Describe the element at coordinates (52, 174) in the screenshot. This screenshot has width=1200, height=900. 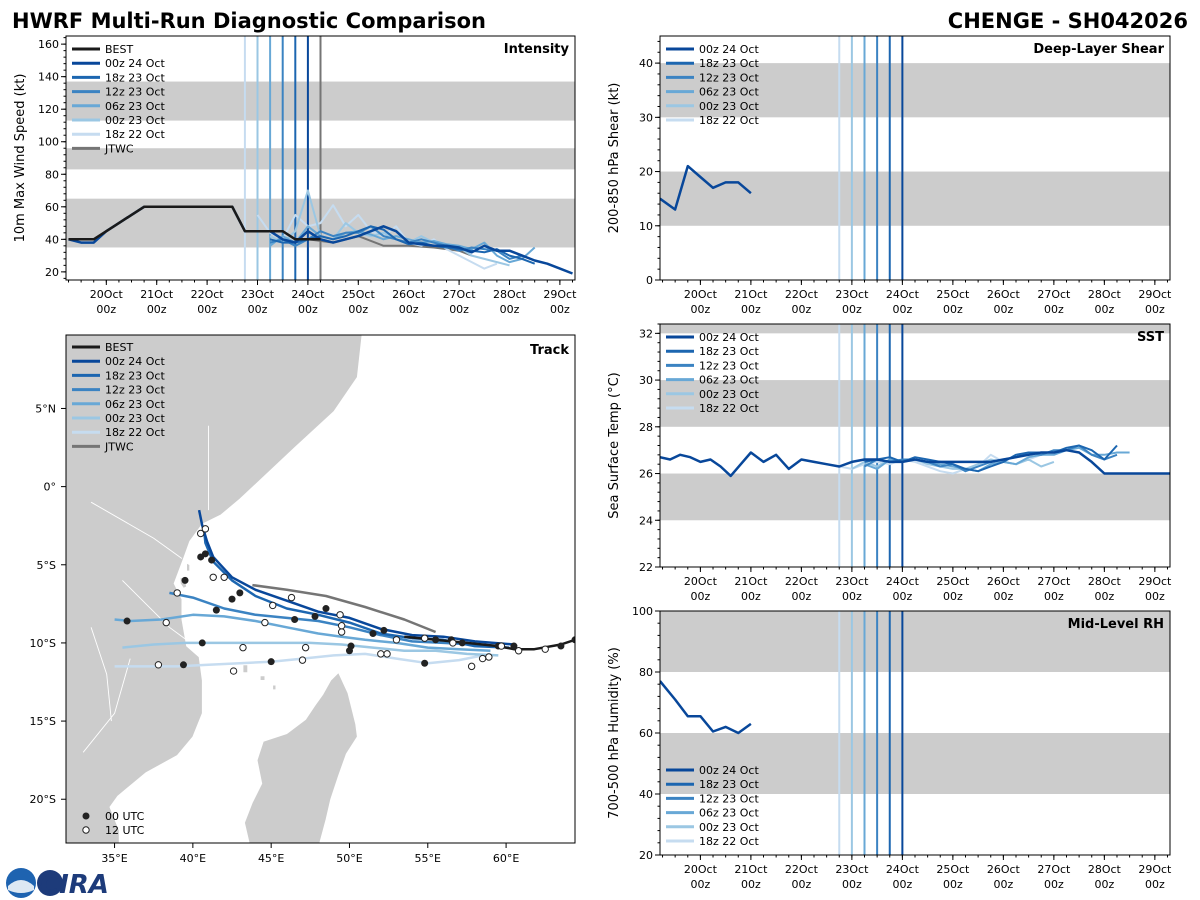
I see `intensity-ytick-label: 80` at that location.